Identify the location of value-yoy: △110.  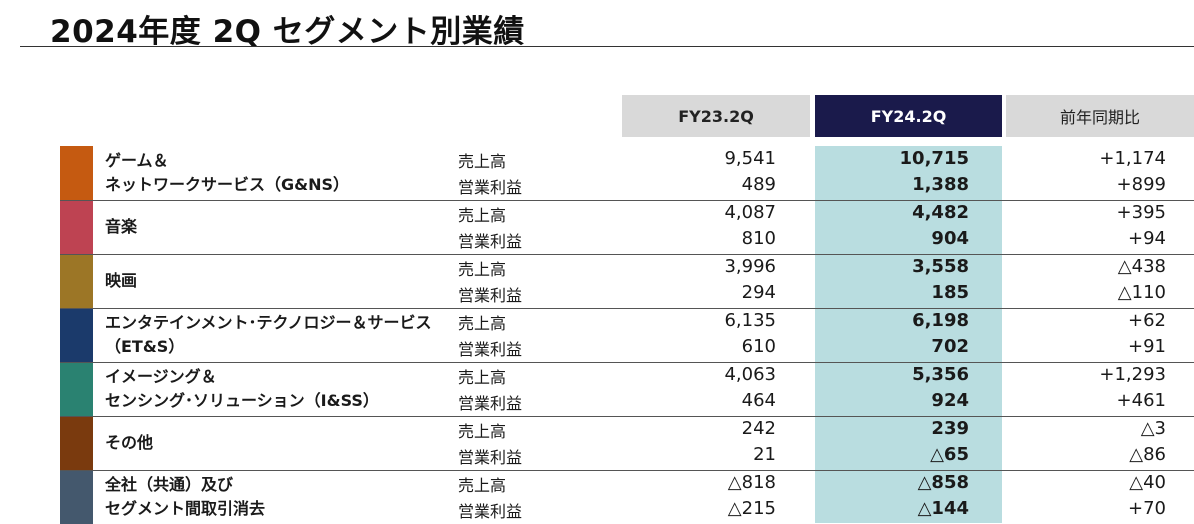
(1141, 292).